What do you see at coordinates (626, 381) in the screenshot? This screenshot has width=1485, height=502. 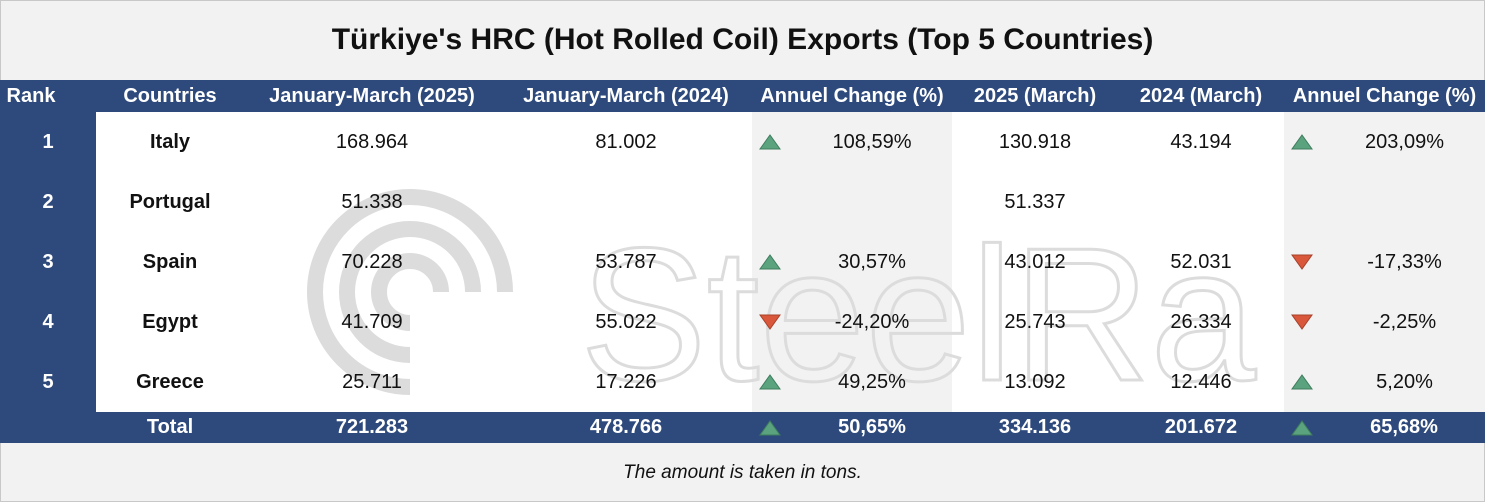 I see `jan-mar-2024-cell: 17.226` at bounding box center [626, 381].